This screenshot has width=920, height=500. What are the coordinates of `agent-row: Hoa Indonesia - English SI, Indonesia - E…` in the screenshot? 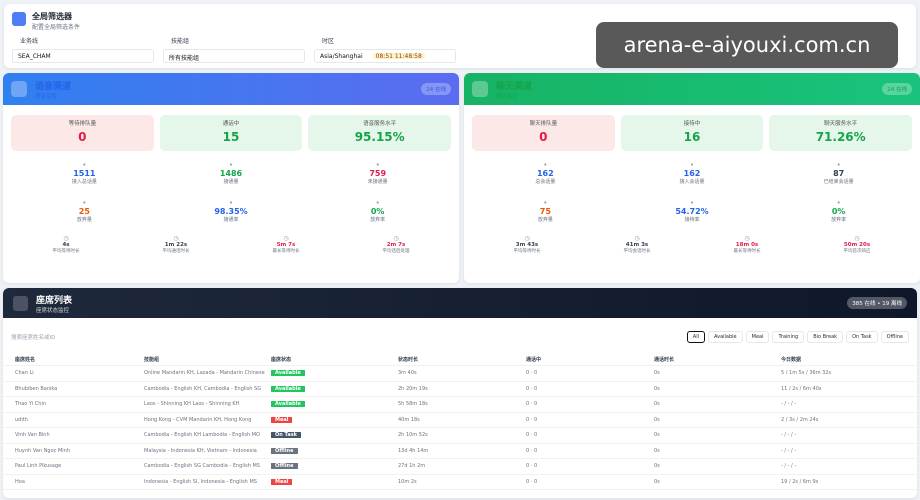 It's located at (460, 482).